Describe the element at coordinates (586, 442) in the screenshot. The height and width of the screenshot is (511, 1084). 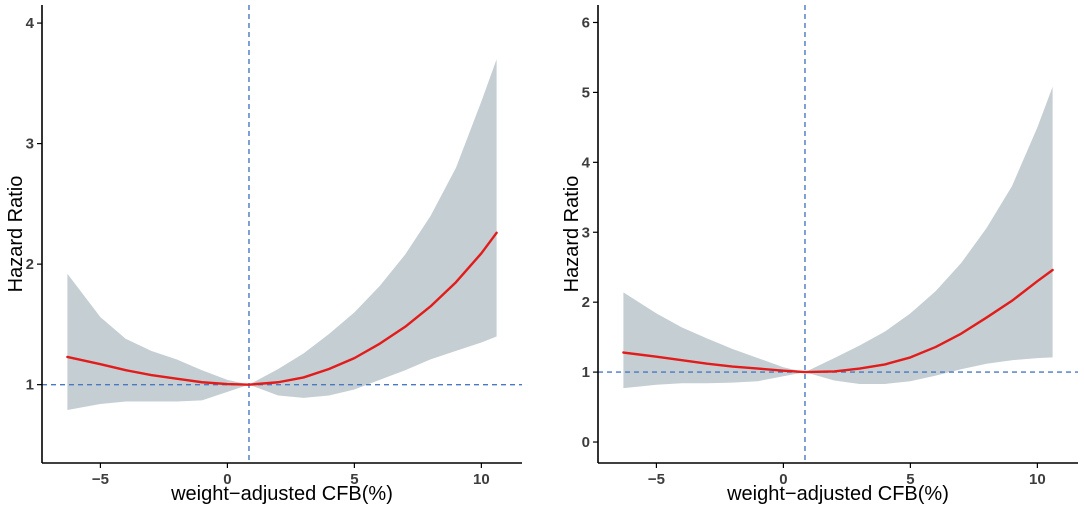
I see `y-tick-label: 0` at that location.